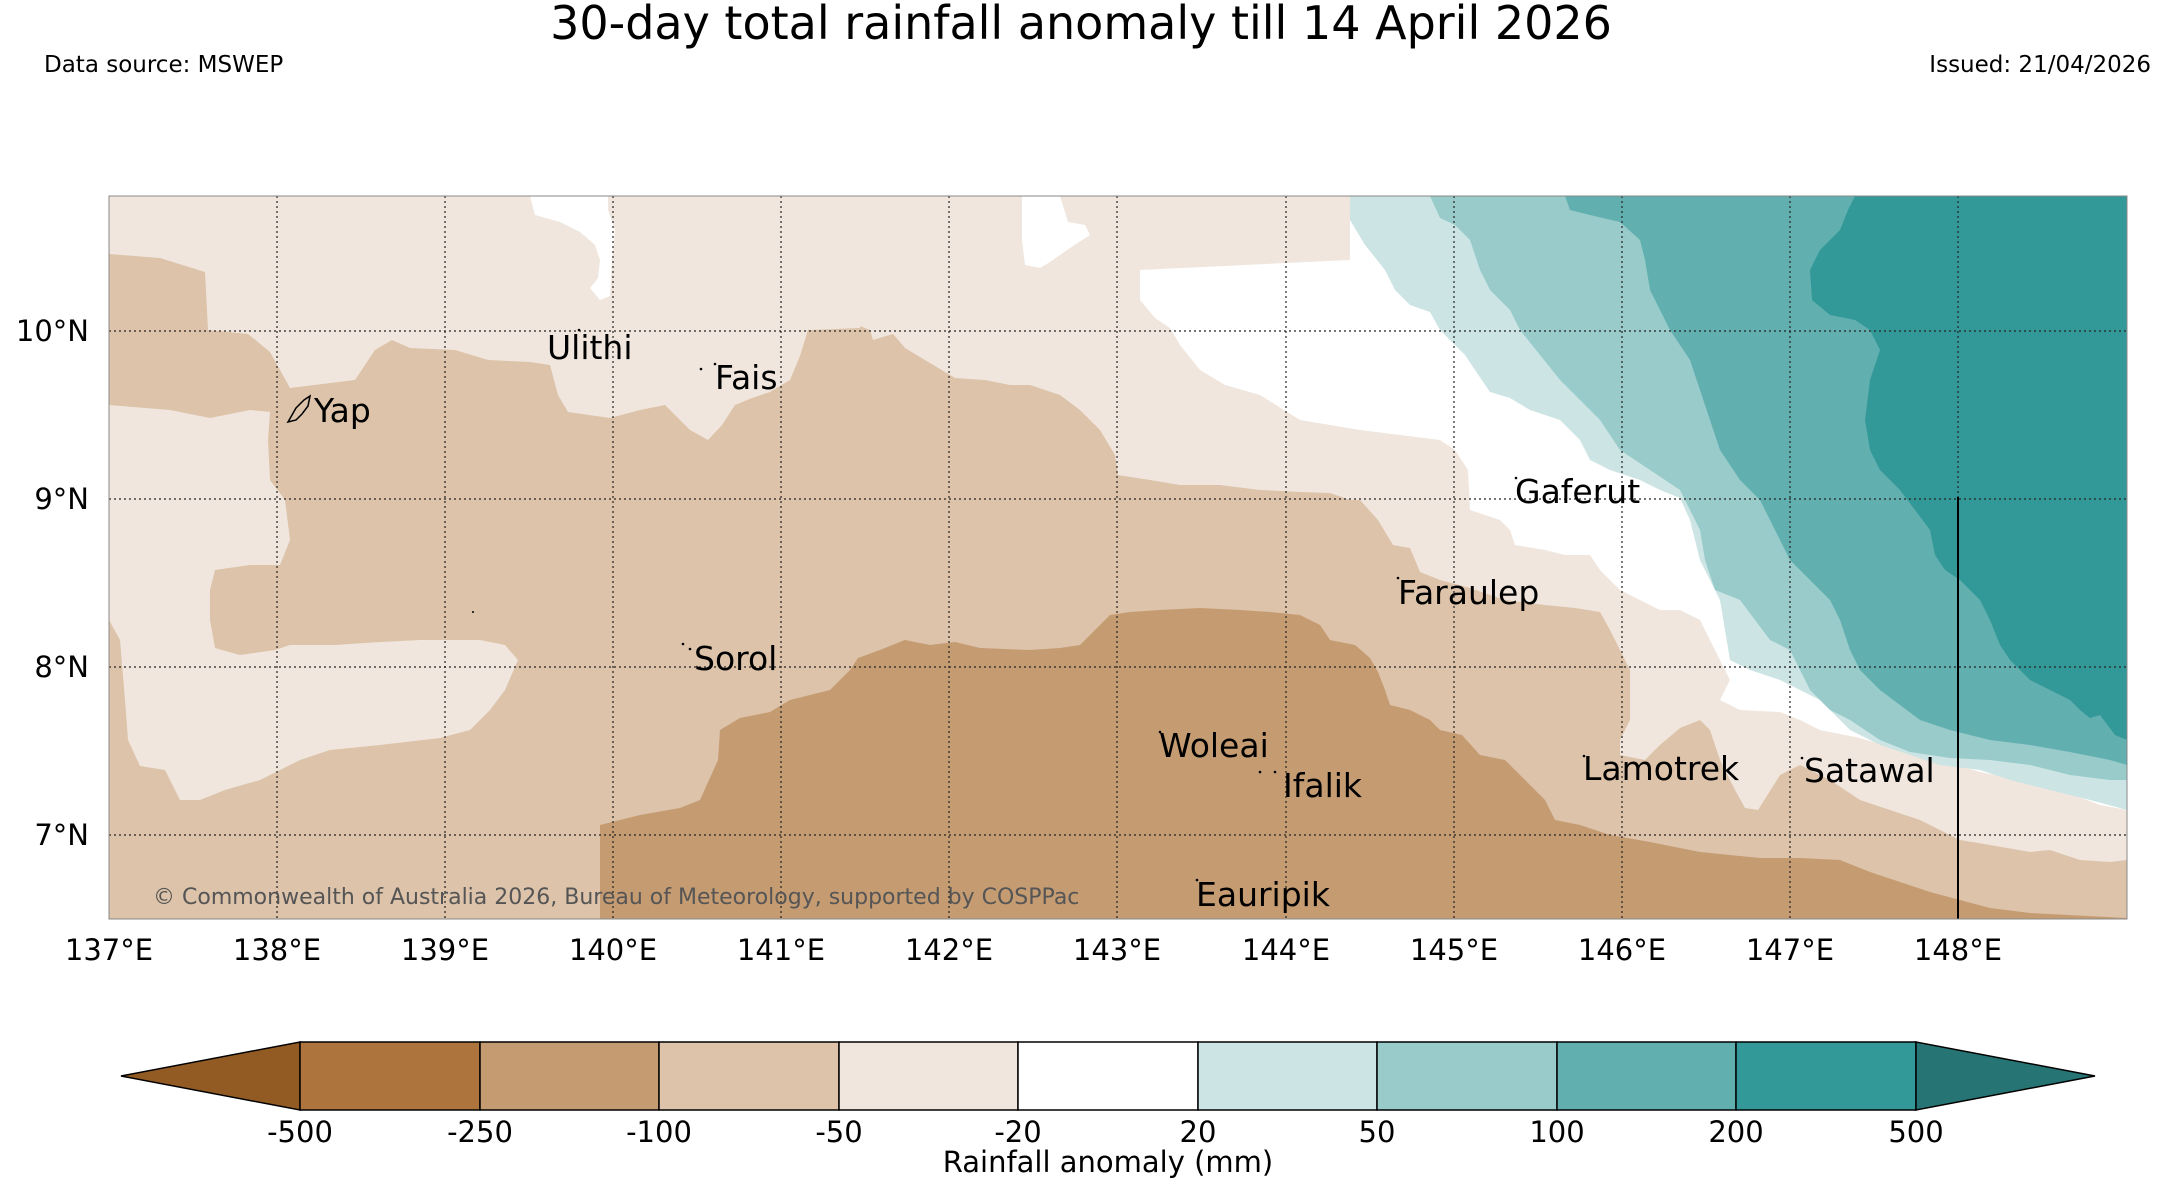 This screenshot has height=1196, width=2162. Describe the element at coordinates (1468, 592) in the screenshot. I see `place-label-faraulep: Faraulep` at that location.